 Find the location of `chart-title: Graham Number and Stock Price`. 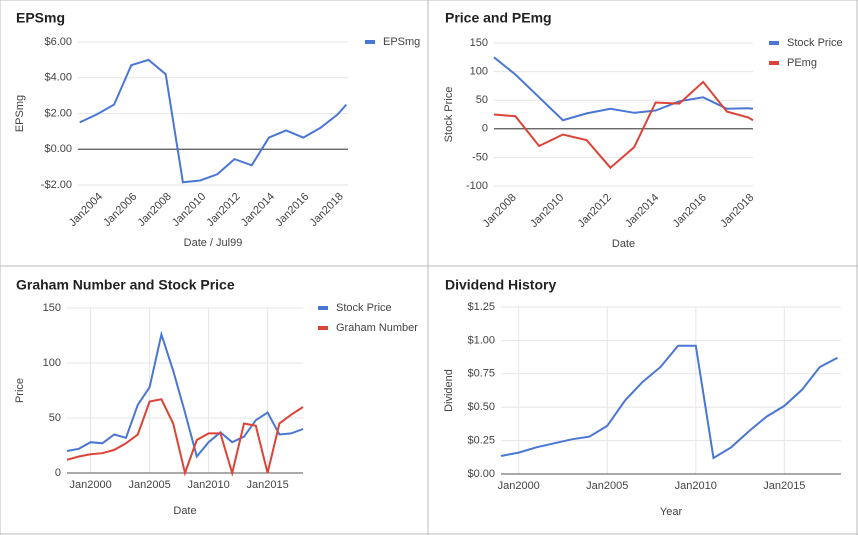

chart-title: Graham Number and Stock Price is located at coordinates (125, 285).